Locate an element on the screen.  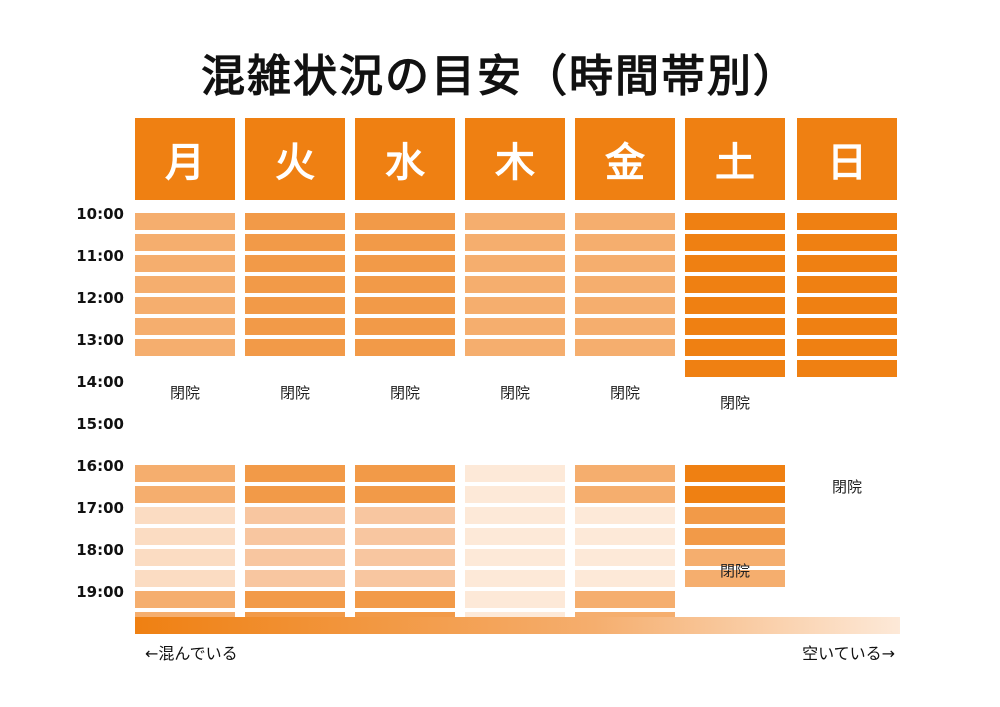
time-label: 17:00 is located at coordinates (100, 508).